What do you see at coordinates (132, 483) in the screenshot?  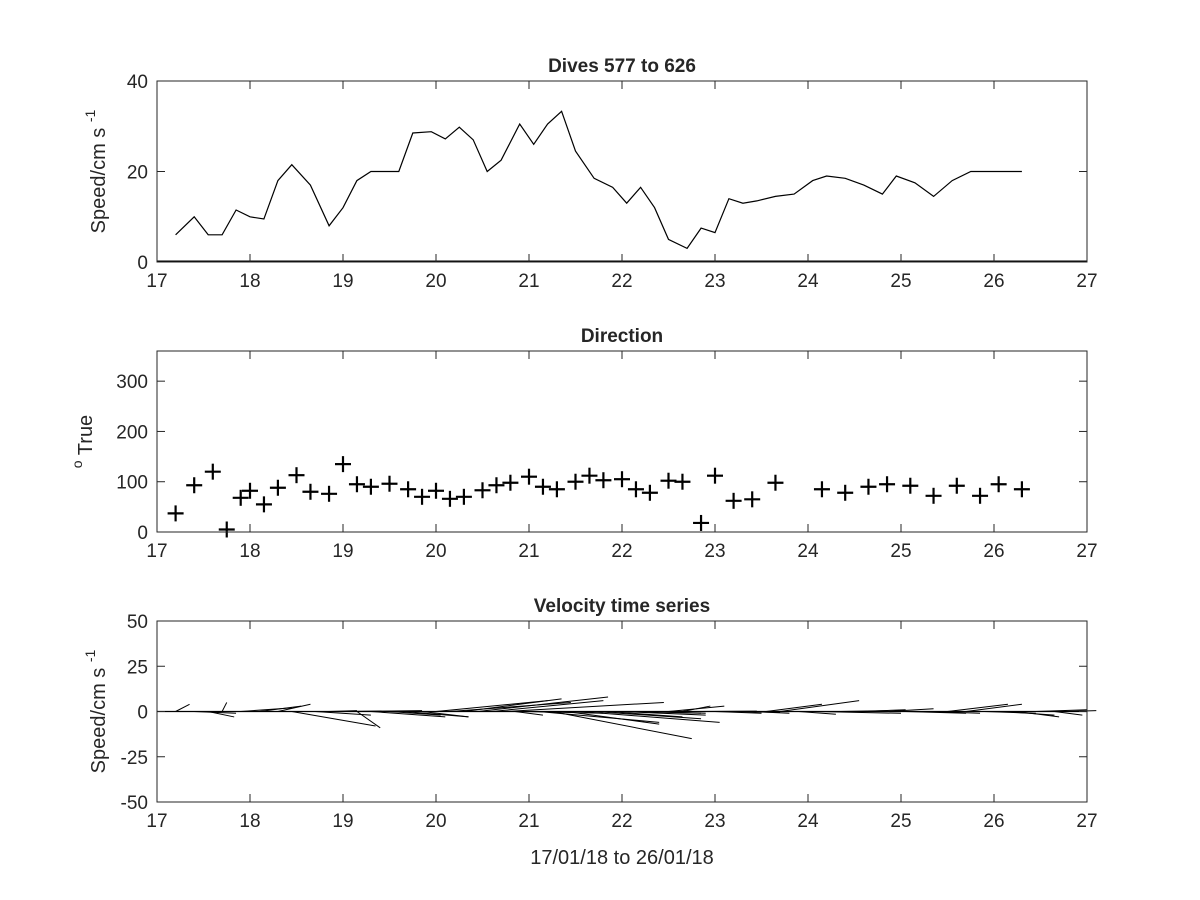 I see `y-tick-label: 100` at bounding box center [132, 483].